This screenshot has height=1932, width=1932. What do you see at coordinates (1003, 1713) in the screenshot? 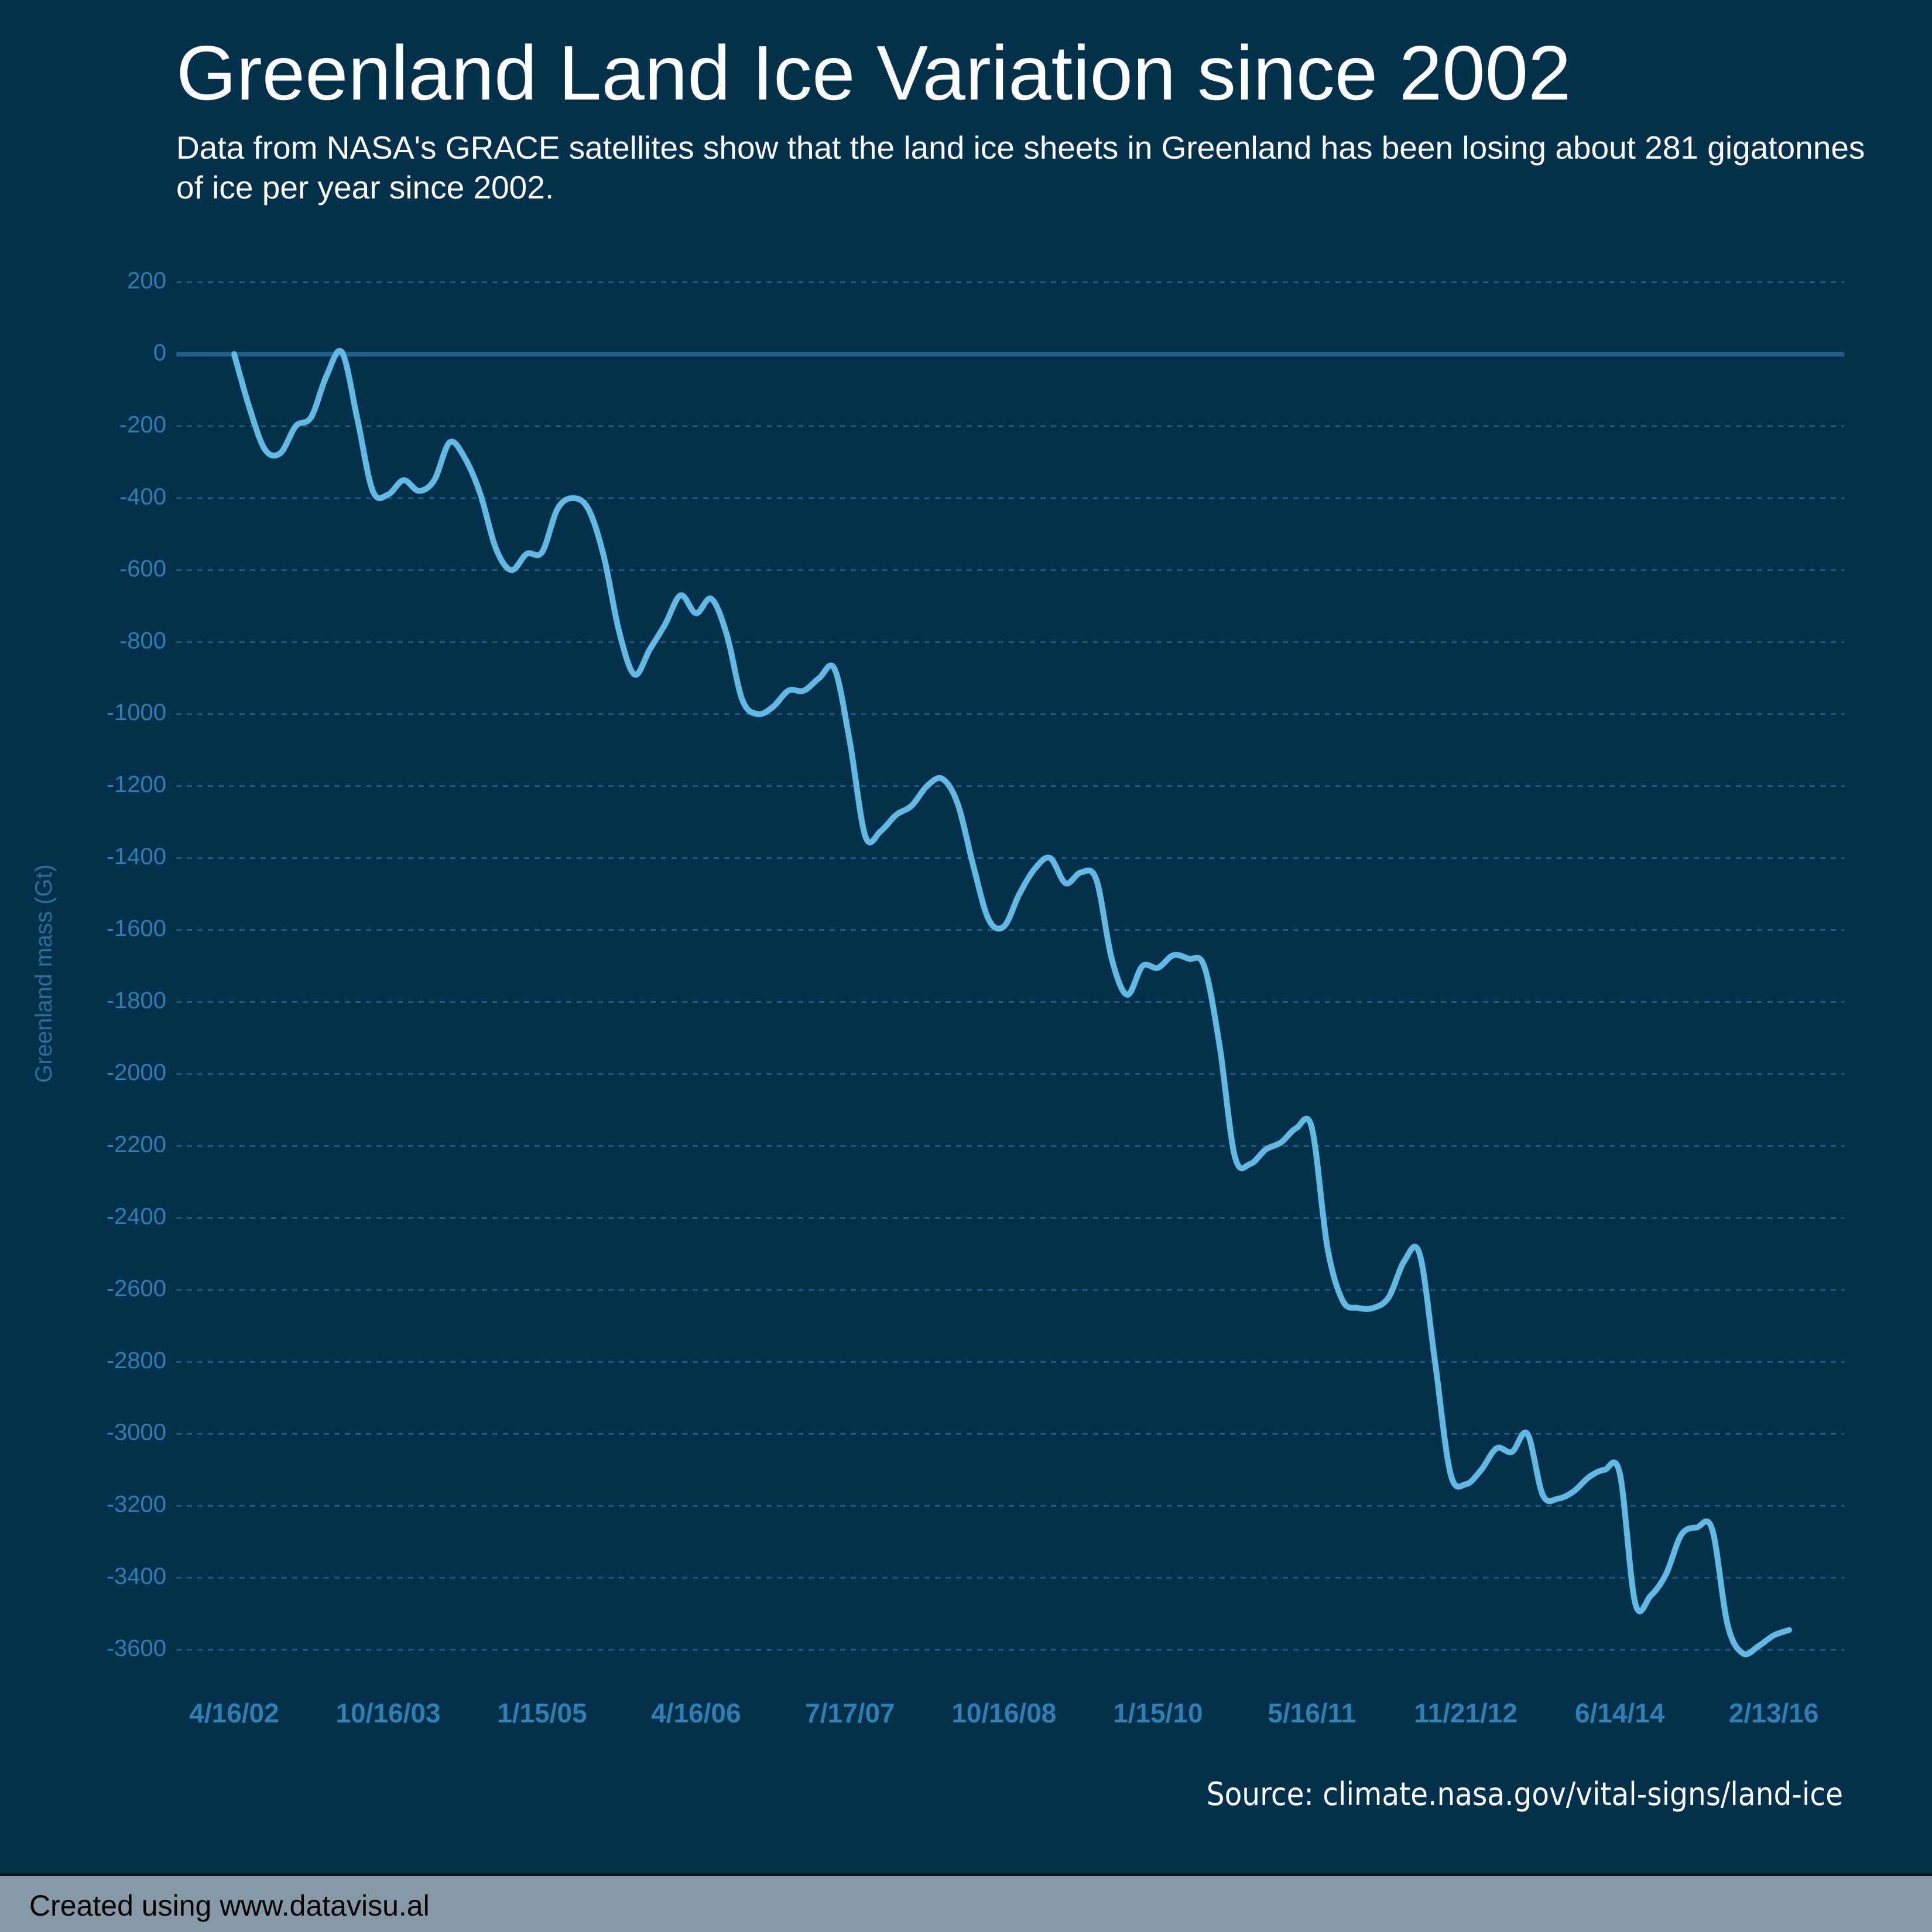
I see `x-tick-label: 10/16/08` at bounding box center [1003, 1713].